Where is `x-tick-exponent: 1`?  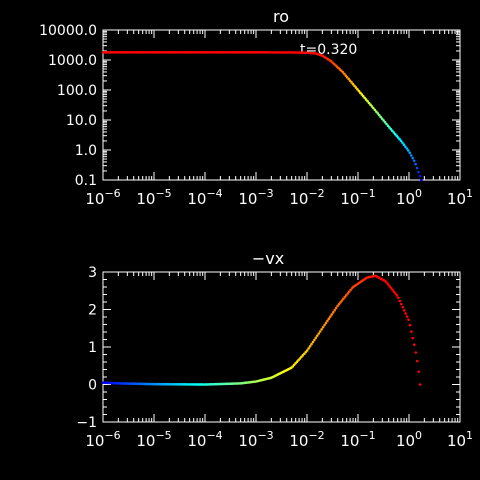
x-tick-exponent: 1 is located at coordinates (469, 193).